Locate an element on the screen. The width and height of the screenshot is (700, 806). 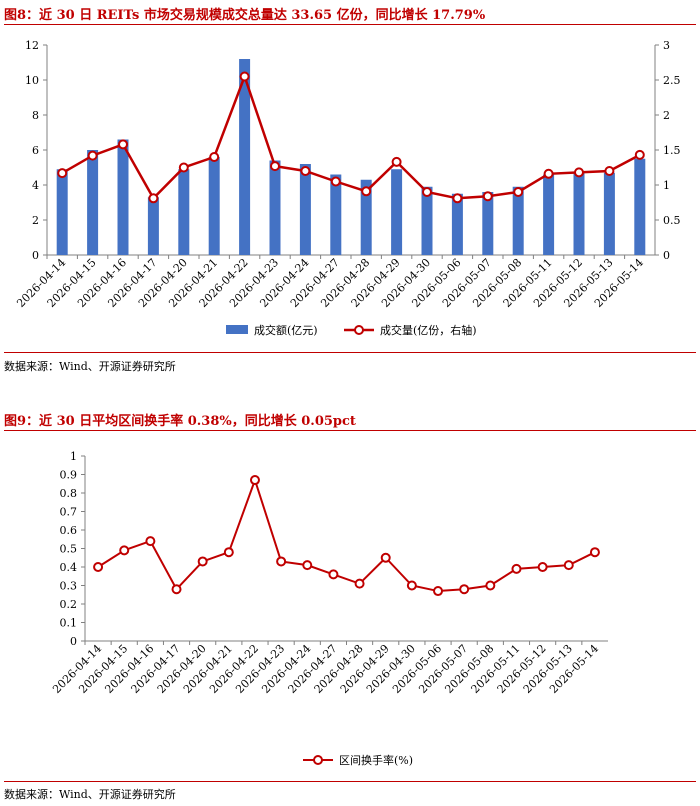
y-tick-label: 1 is located at coordinates (73, 456).